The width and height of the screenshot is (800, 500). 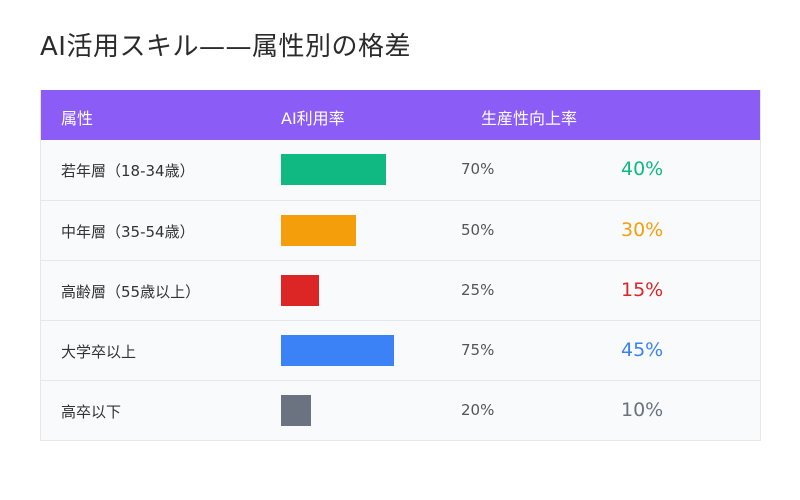 I want to click on row-label: 高齢層（55歳以上）, so click(x=131, y=292).